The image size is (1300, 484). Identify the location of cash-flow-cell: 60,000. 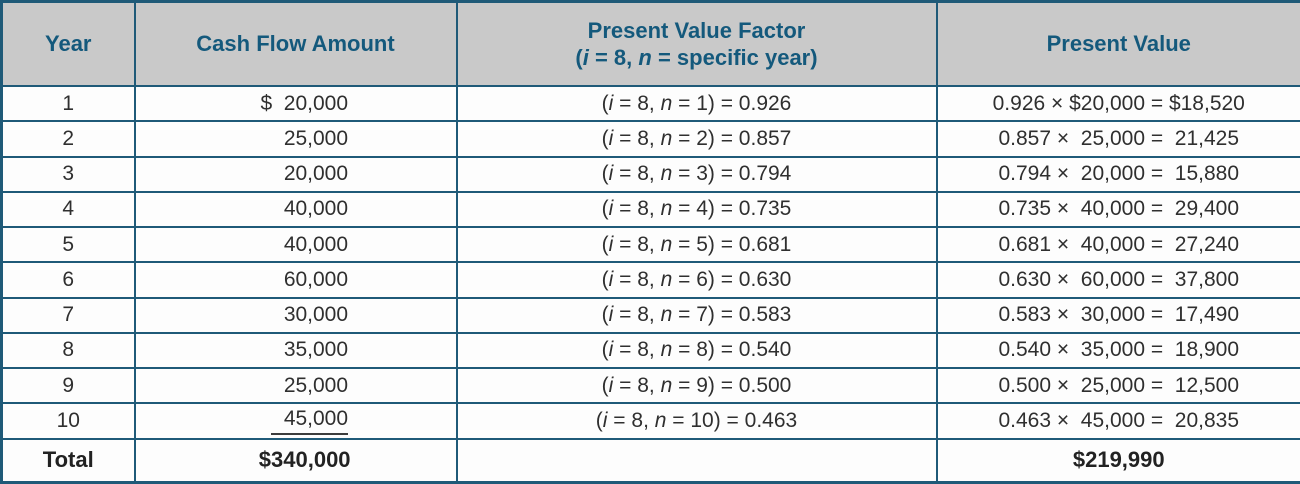
(295, 280).